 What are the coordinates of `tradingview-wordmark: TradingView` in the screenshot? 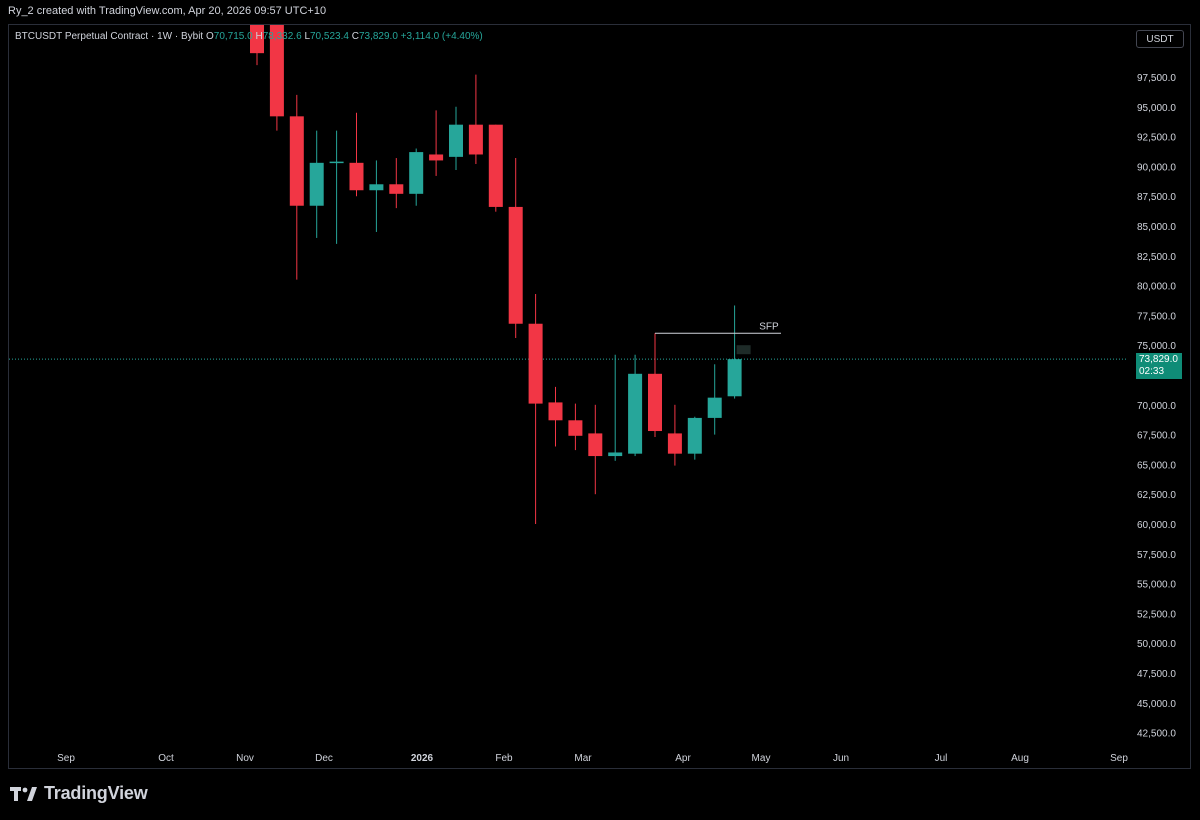 It's located at (96, 793).